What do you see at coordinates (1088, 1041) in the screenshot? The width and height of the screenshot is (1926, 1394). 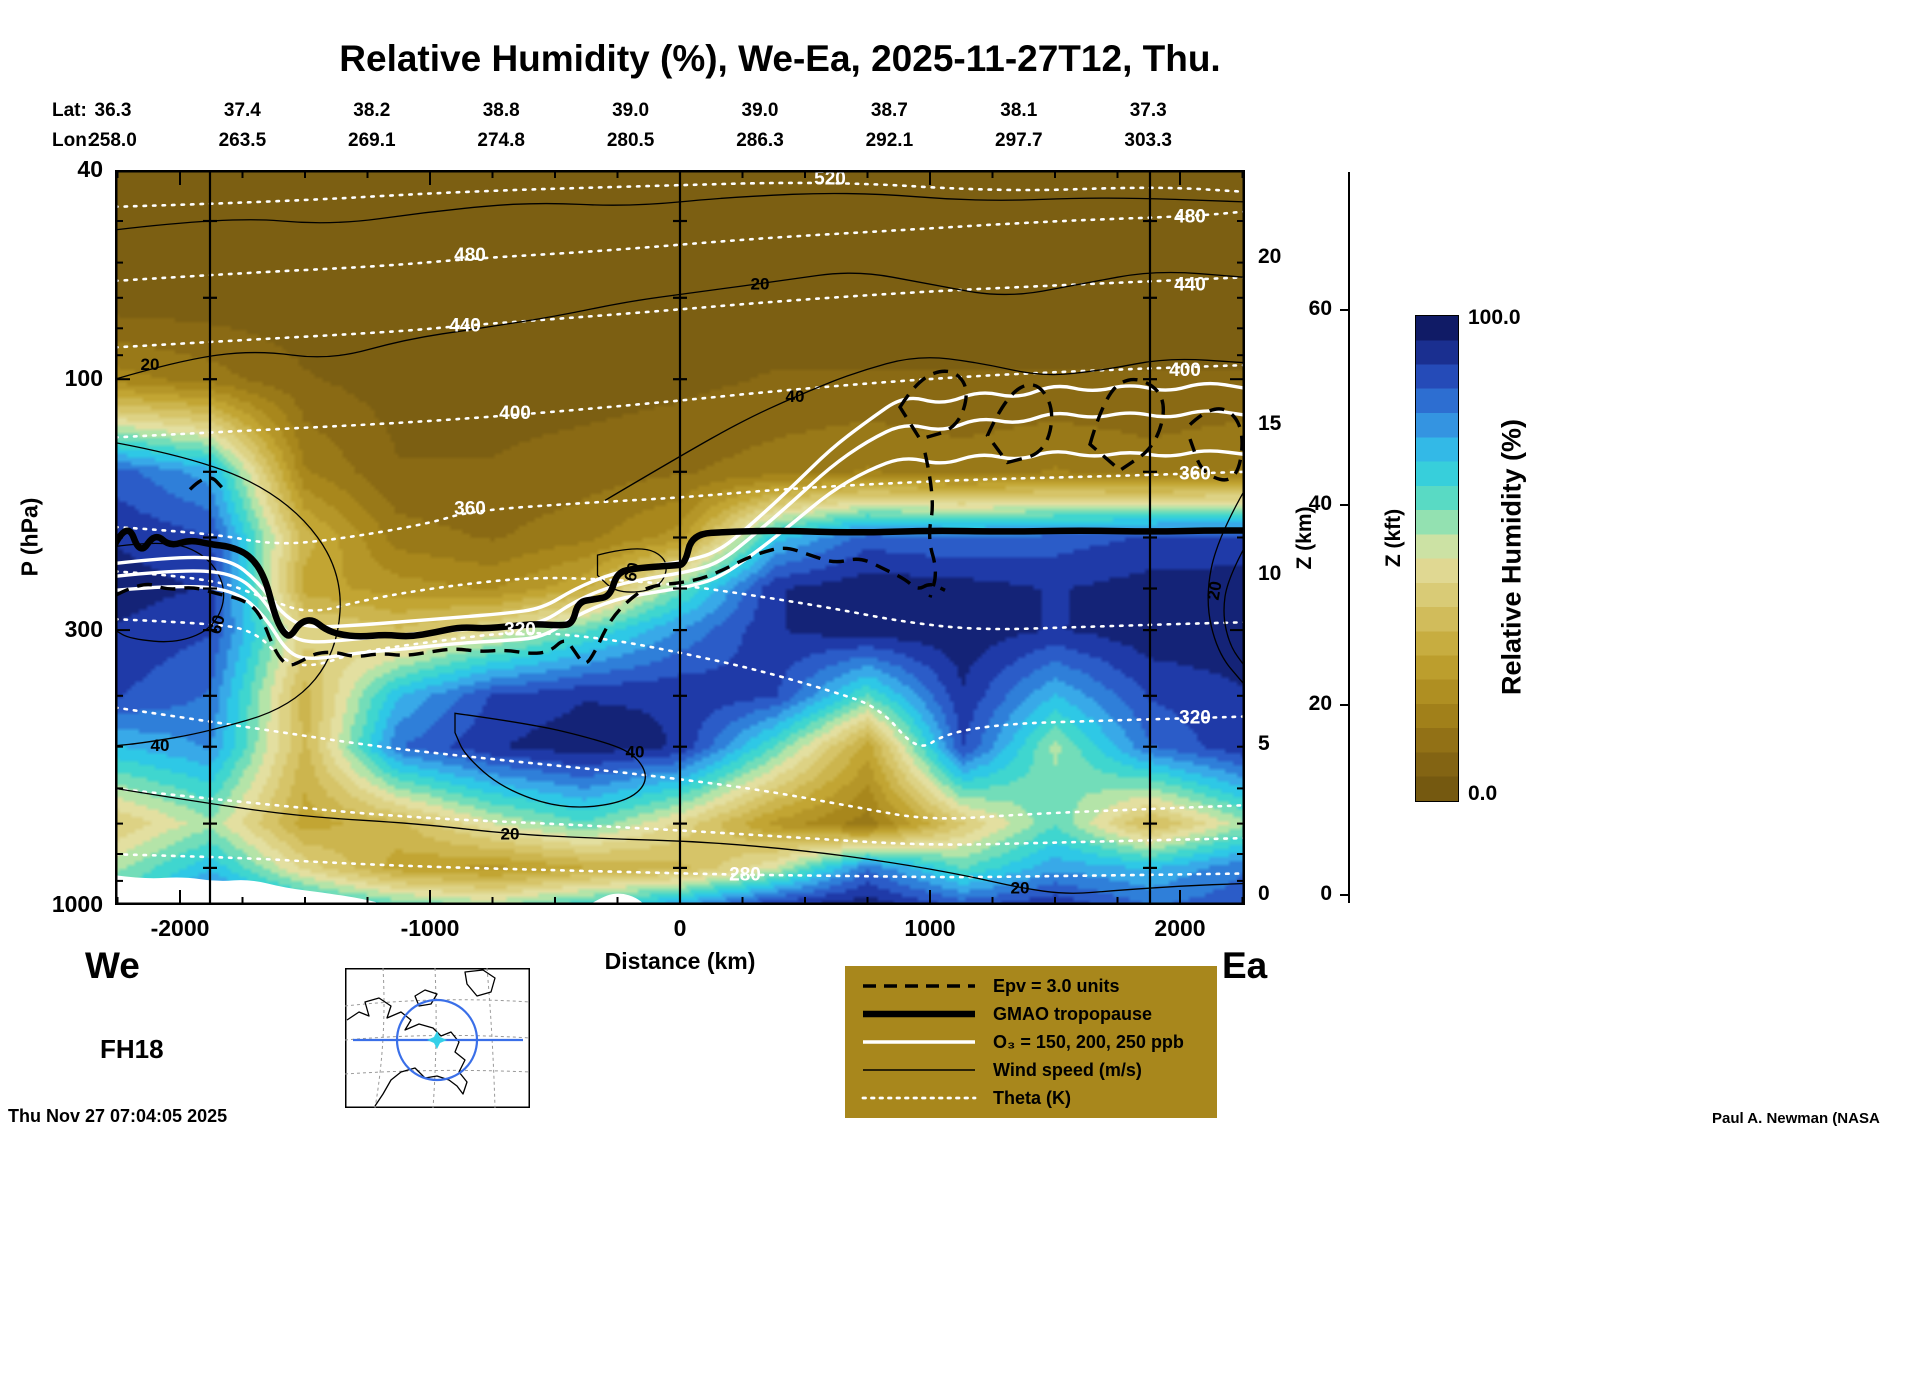 I see `legend-item-label: O₃ = 150, 200, 250 ppb` at bounding box center [1088, 1041].